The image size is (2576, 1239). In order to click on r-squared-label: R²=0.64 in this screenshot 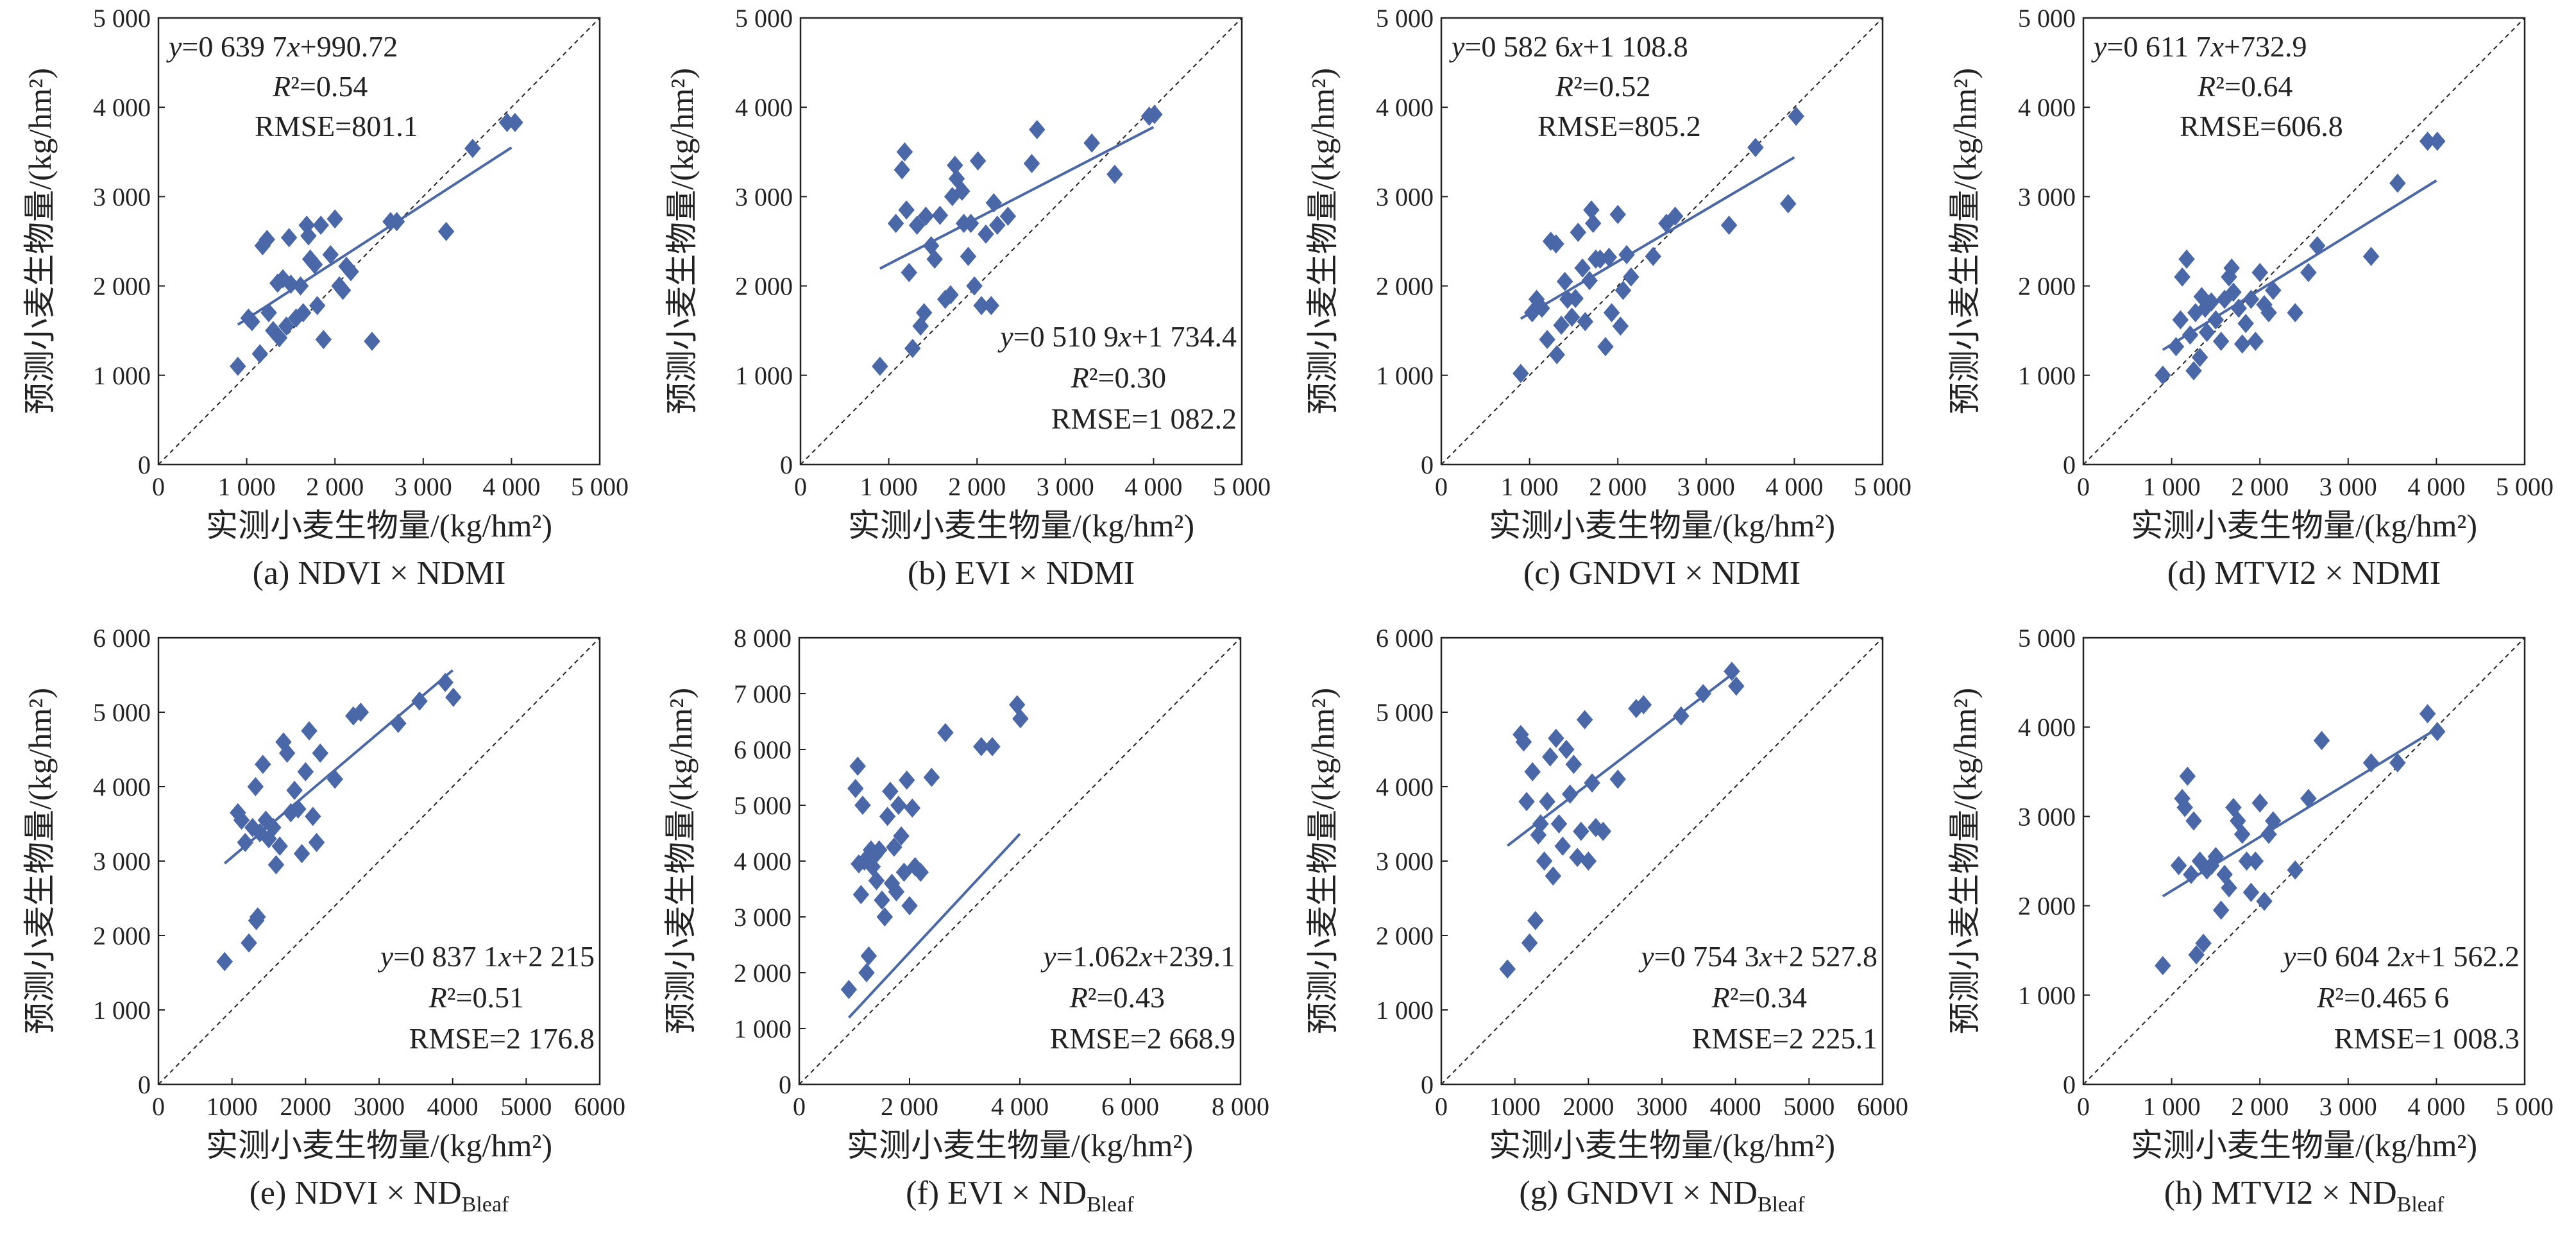, I will do `click(2244, 87)`.